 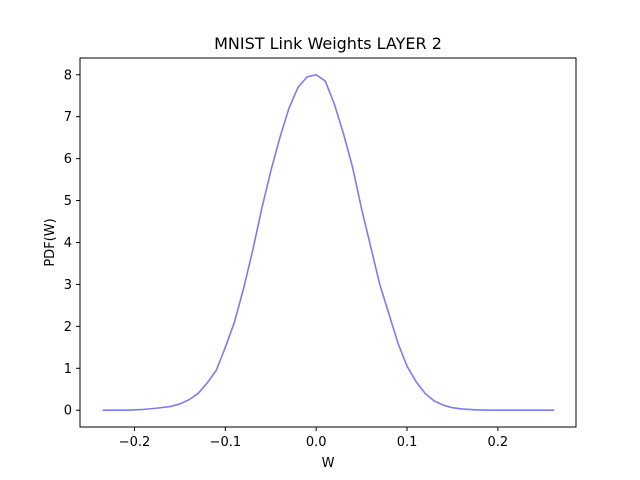 What do you see at coordinates (68, 327) in the screenshot?
I see `y-tick-label: 2` at bounding box center [68, 327].